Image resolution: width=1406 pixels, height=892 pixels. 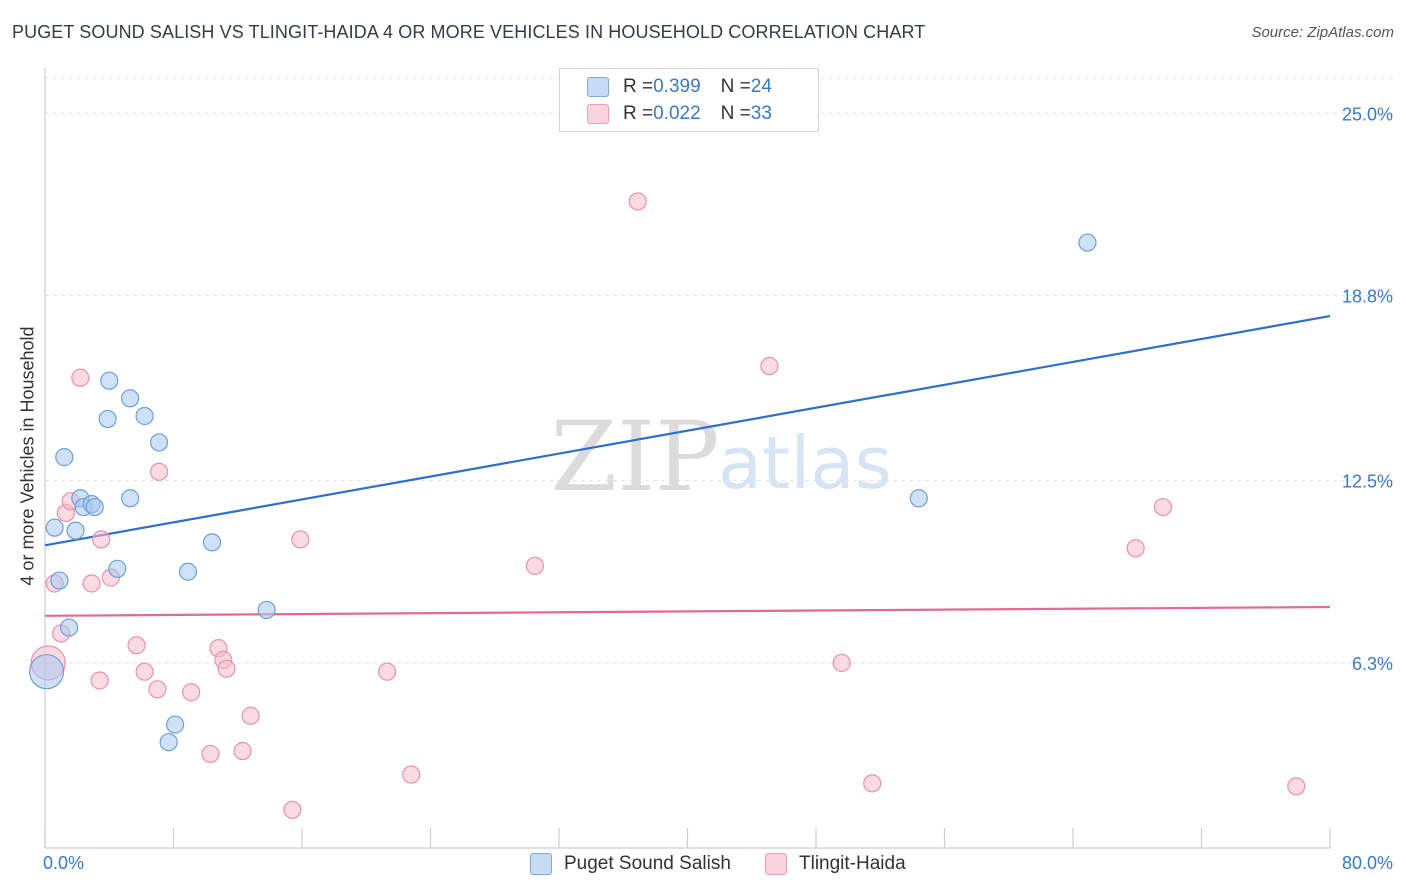 I want to click on correlation-legend: R = 0.399 N = 24 R = 0.022 N = 33, so click(x=689, y=100).